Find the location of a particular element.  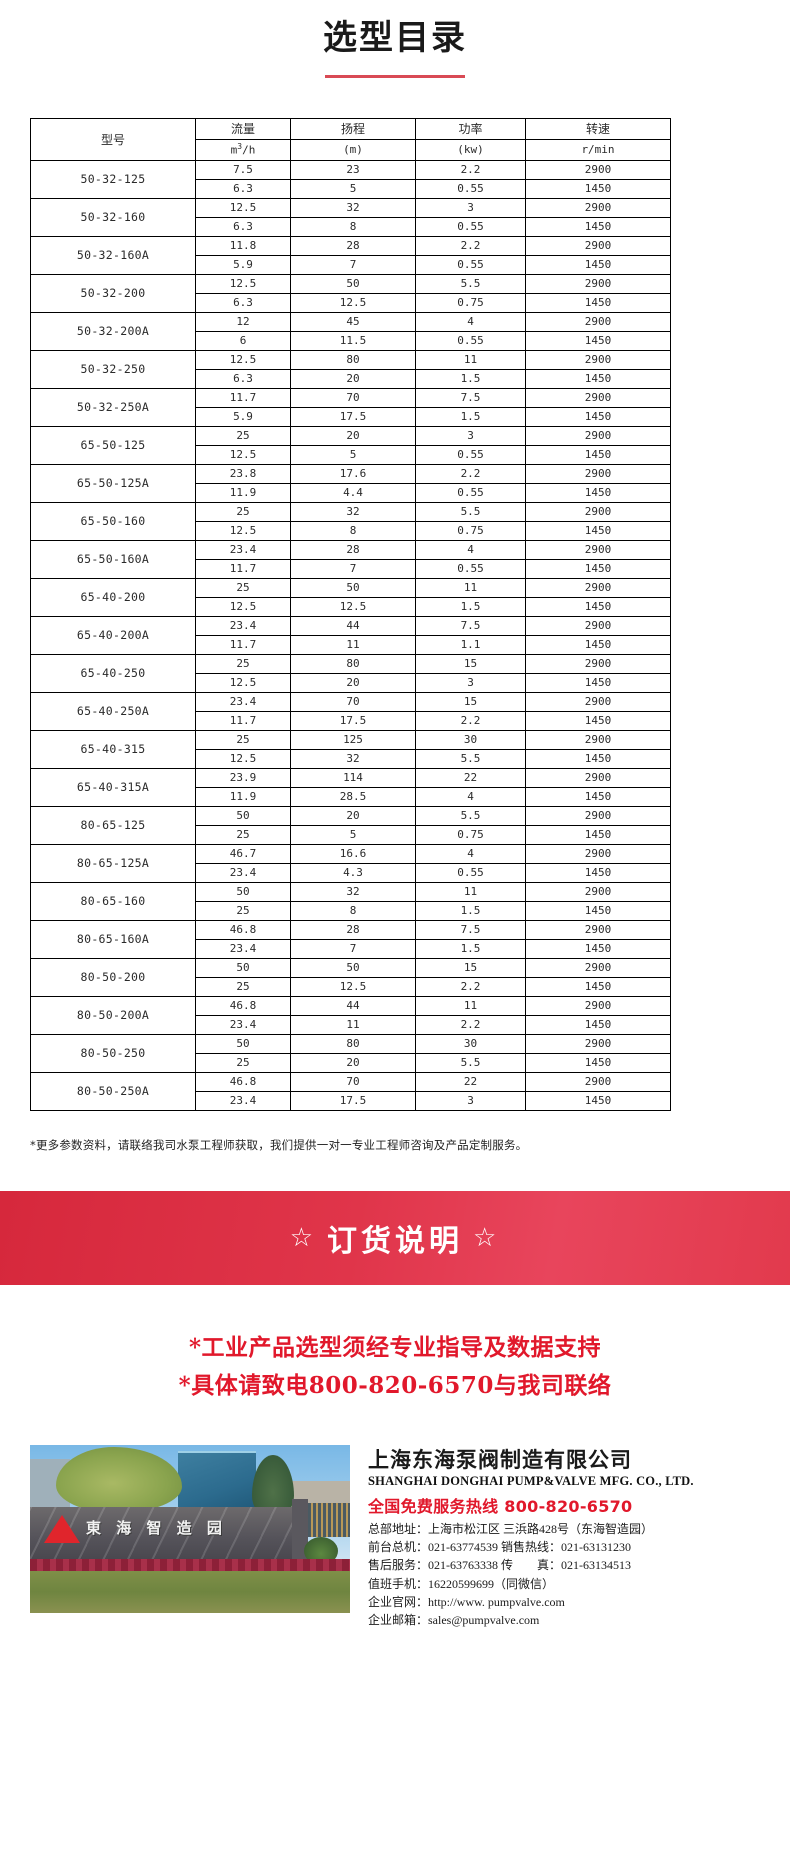

cell-model: 50-32-200 is located at coordinates (113, 293).